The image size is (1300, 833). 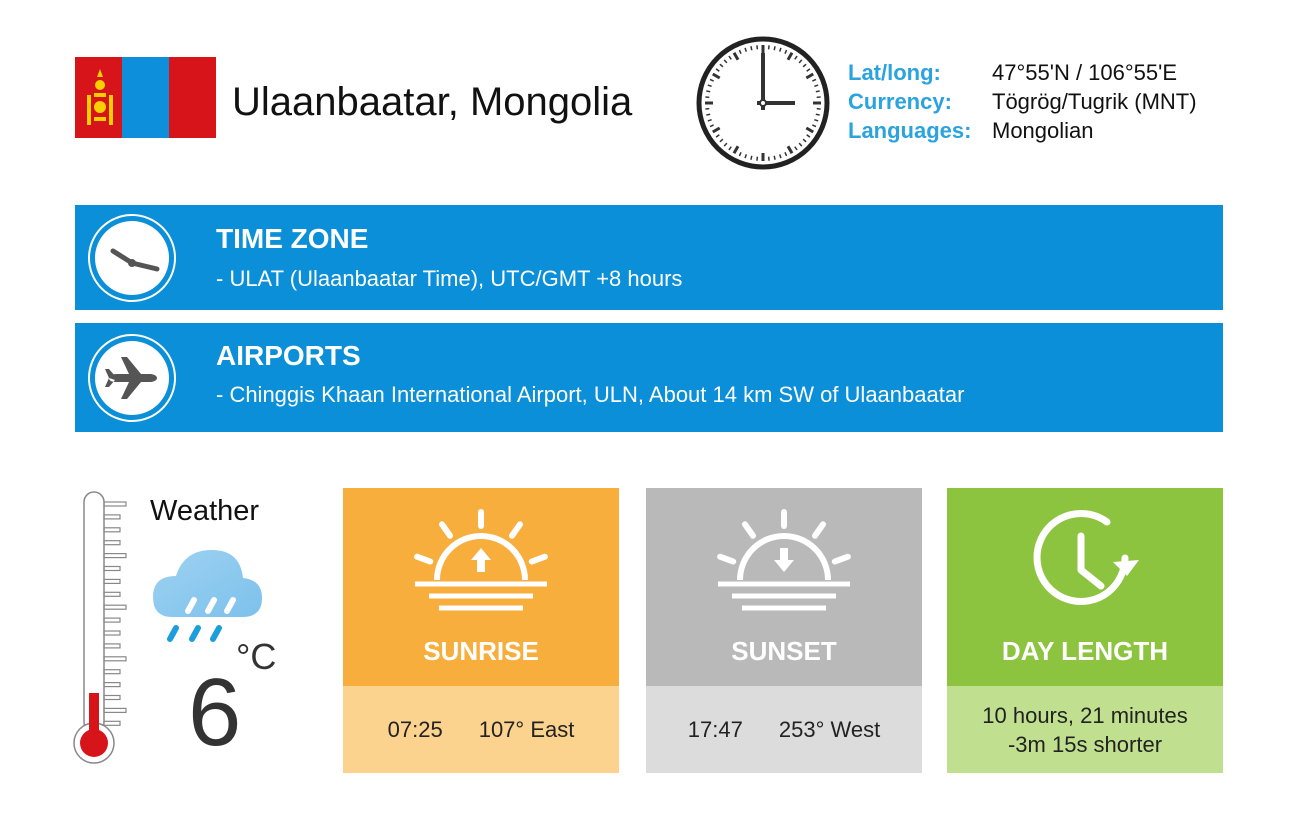 I want to click on info-row-latlong: Lat/long: 47°55'N / 106°55'E, so click(x=1013, y=72).